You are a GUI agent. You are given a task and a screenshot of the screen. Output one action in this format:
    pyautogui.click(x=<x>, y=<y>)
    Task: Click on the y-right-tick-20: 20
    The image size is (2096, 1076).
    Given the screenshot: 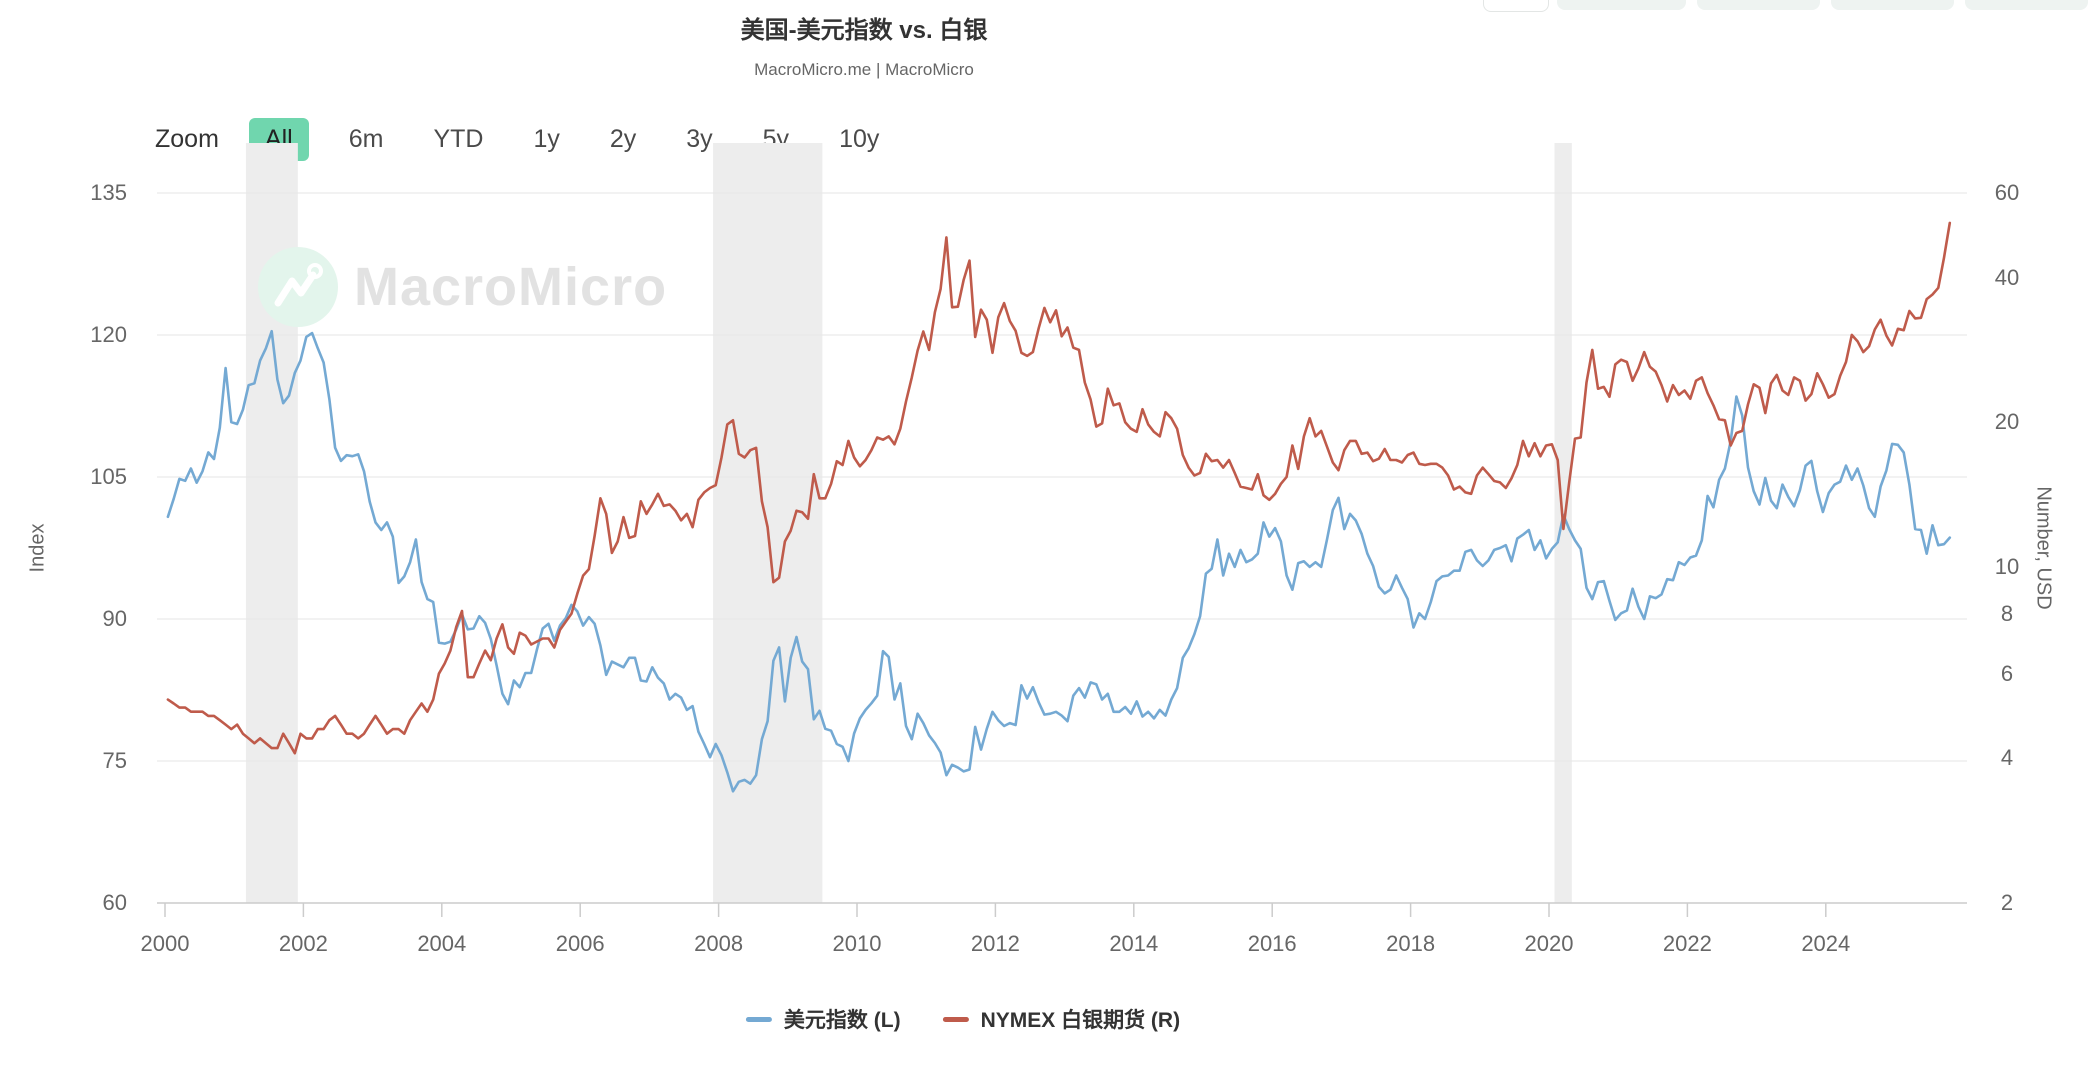 What is the action you would take?
    pyautogui.click(x=2007, y=422)
    